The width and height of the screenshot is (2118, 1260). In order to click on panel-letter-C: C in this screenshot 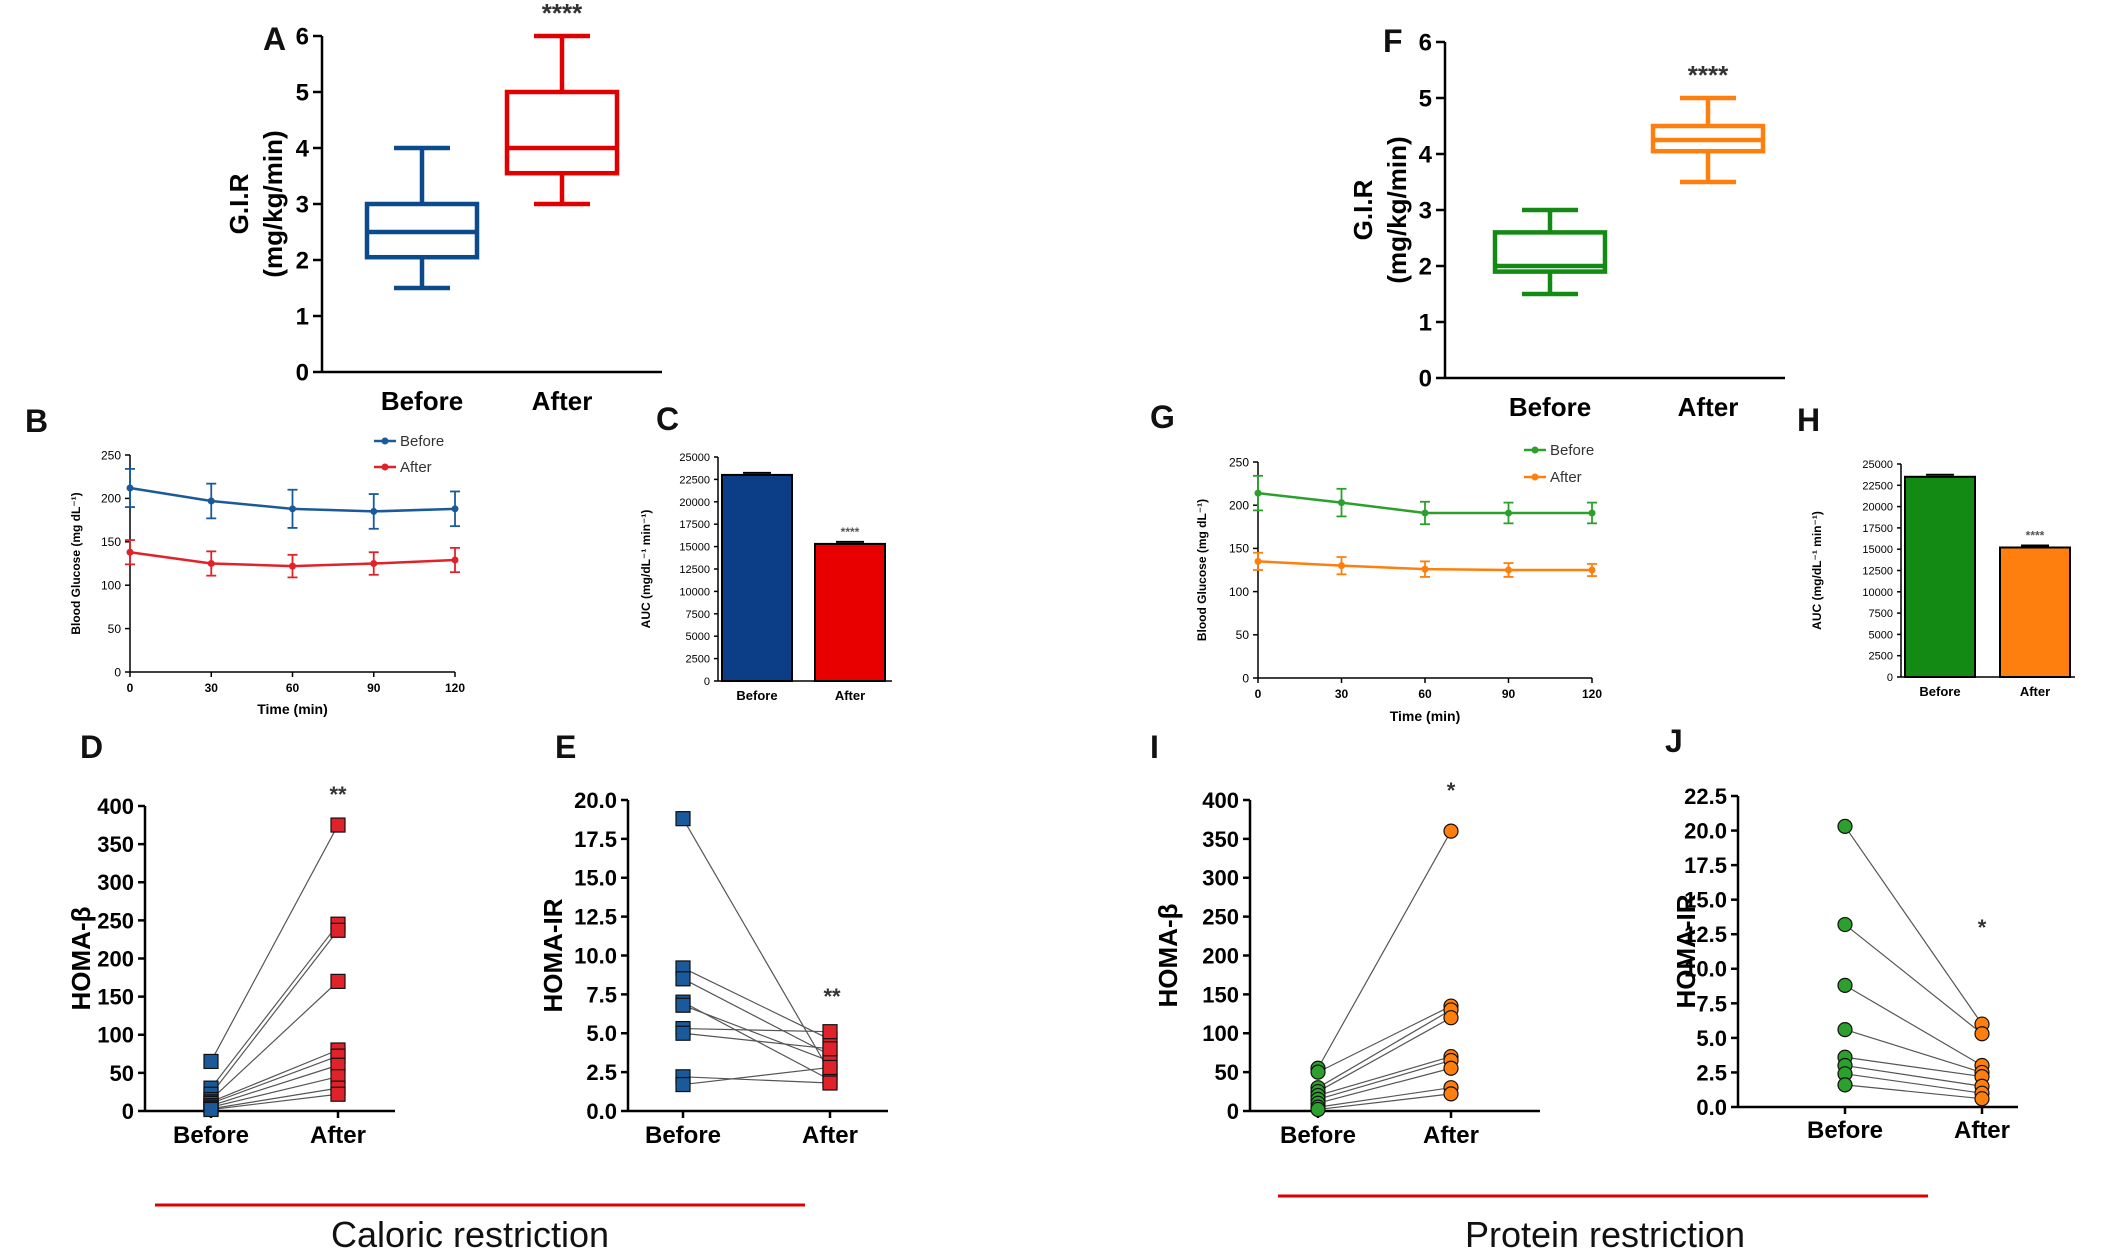, I will do `click(667, 419)`.